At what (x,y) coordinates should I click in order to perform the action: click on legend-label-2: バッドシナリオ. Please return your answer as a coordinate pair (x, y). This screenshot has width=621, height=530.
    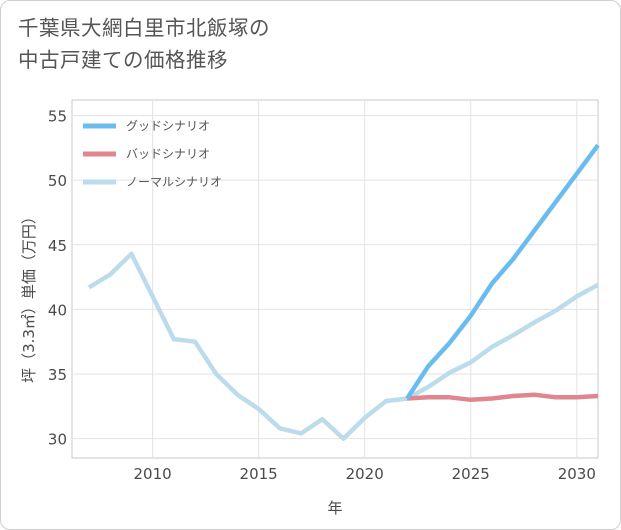
    Looking at the image, I should click on (168, 154).